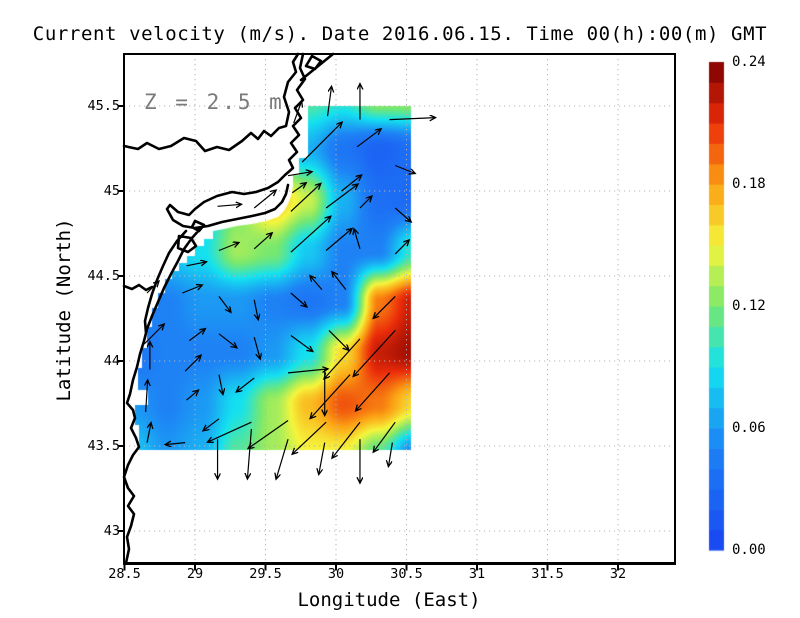 The height and width of the screenshot is (618, 800). Describe the element at coordinates (749, 306) in the screenshot. I see `colorbar-tick-label: 0.12` at that location.